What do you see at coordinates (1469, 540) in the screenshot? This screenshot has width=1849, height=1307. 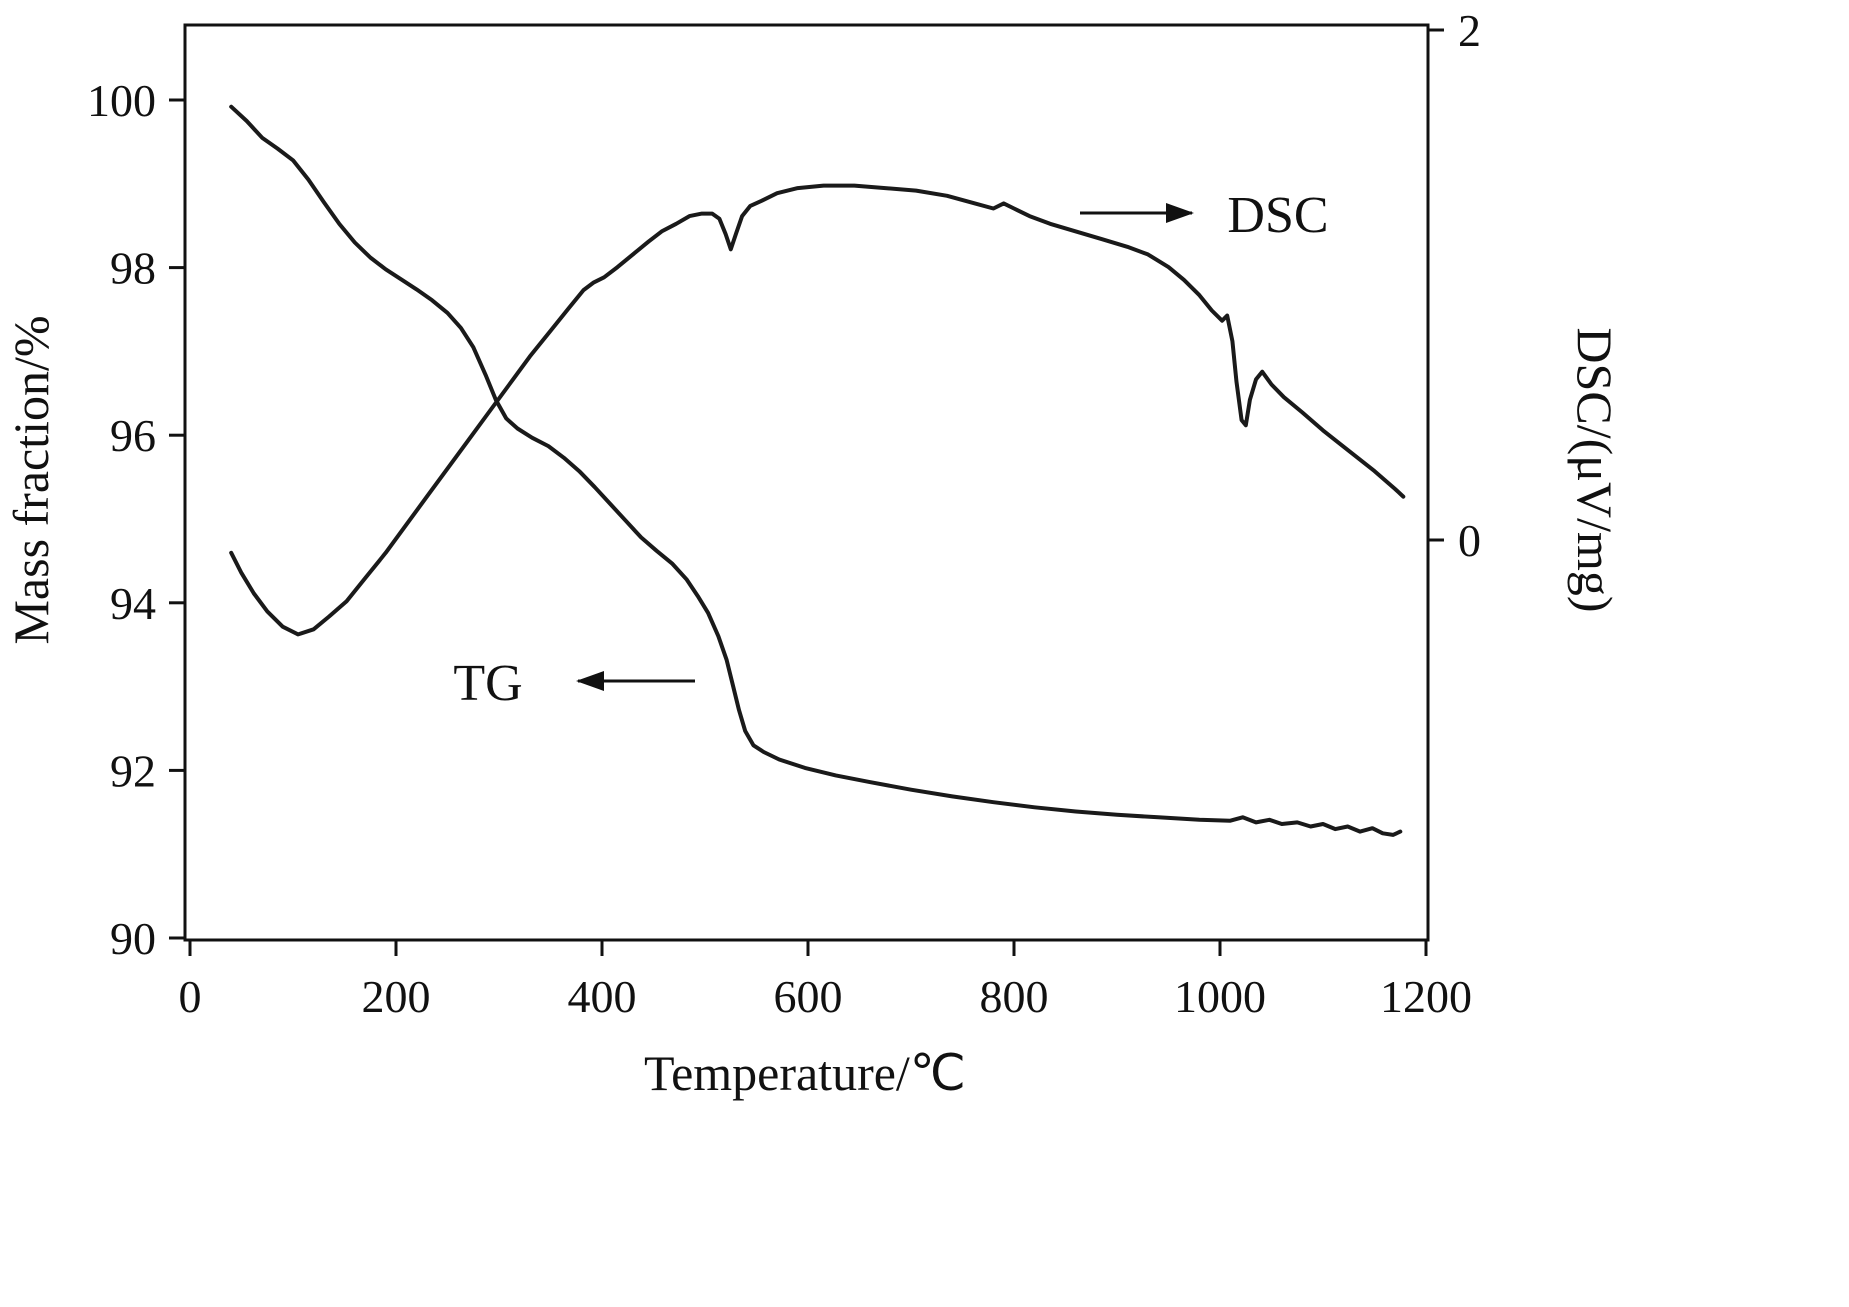 I see `y-right-tick-label: 0` at bounding box center [1469, 540].